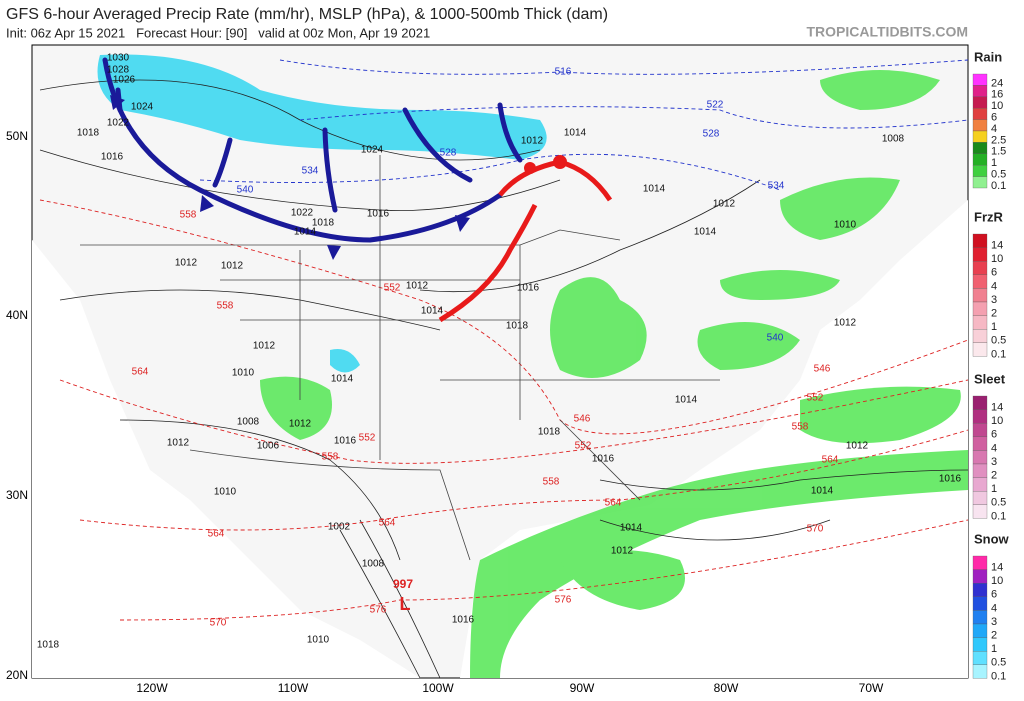  I want to click on pressure-label: 1028, so click(118, 70).